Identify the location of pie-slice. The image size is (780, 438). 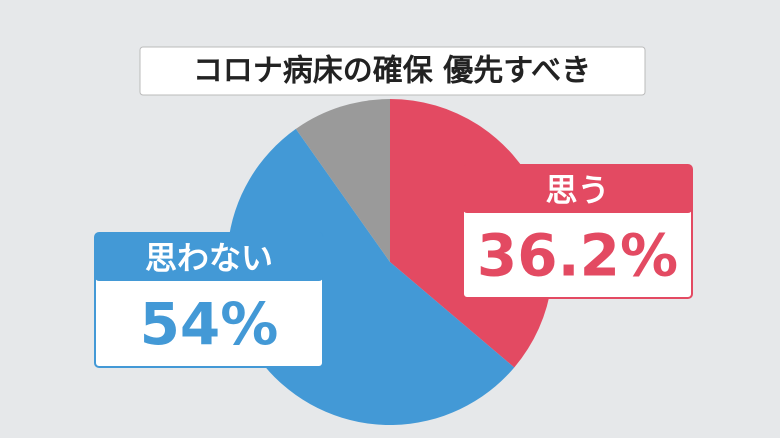
(342, 180).